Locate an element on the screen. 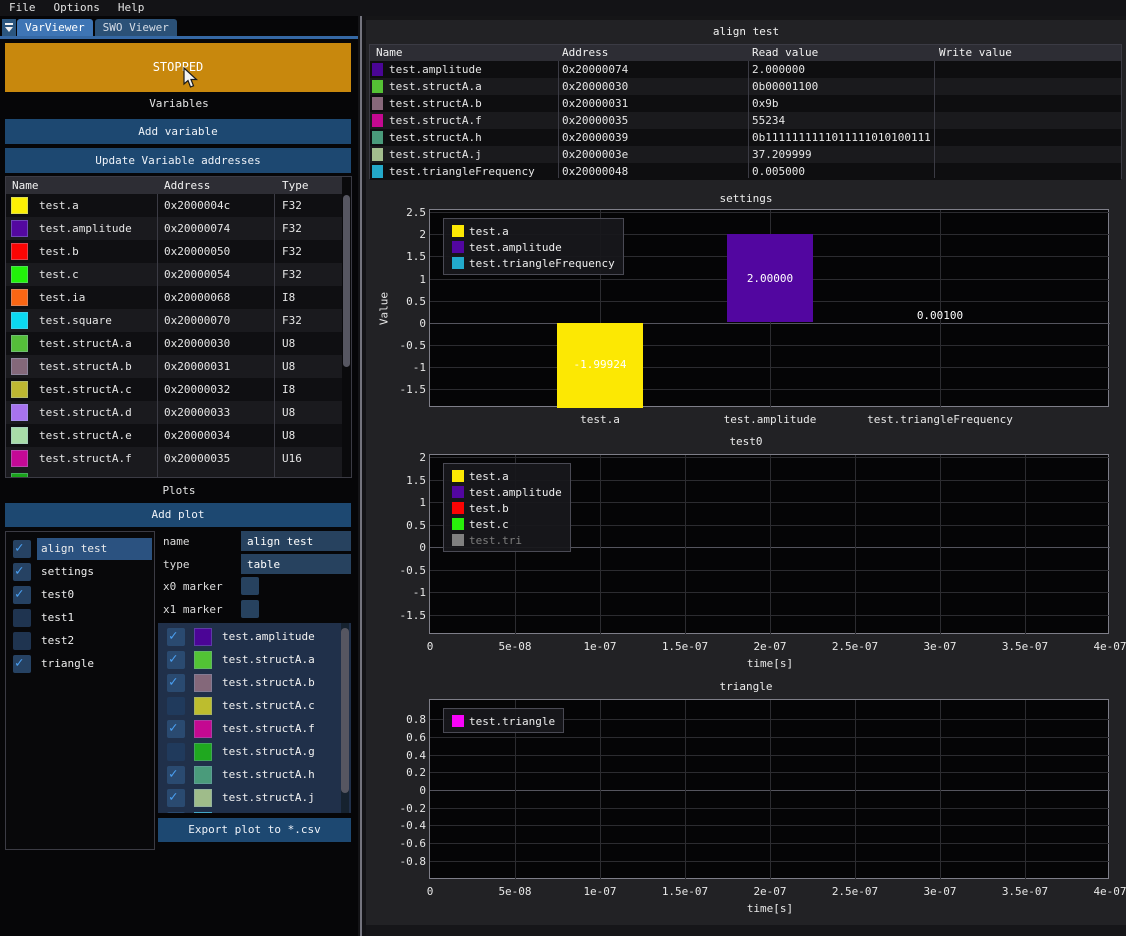 This screenshot has height=936, width=1126. target-state-button: STOPPED is located at coordinates (178, 67).